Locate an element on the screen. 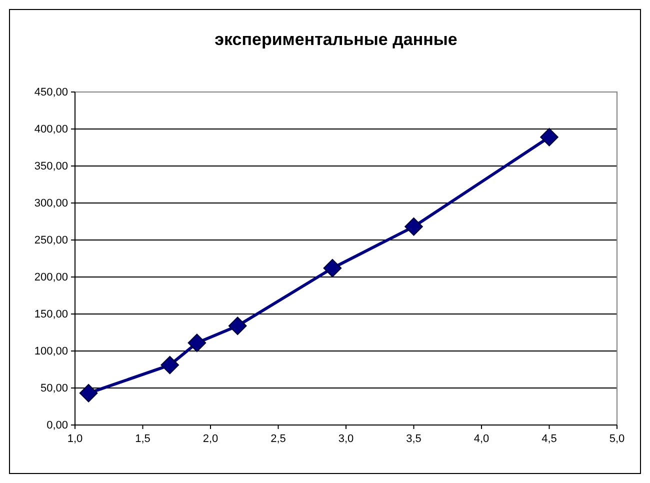  y-tick-label: 400,00 is located at coordinates (51, 130).